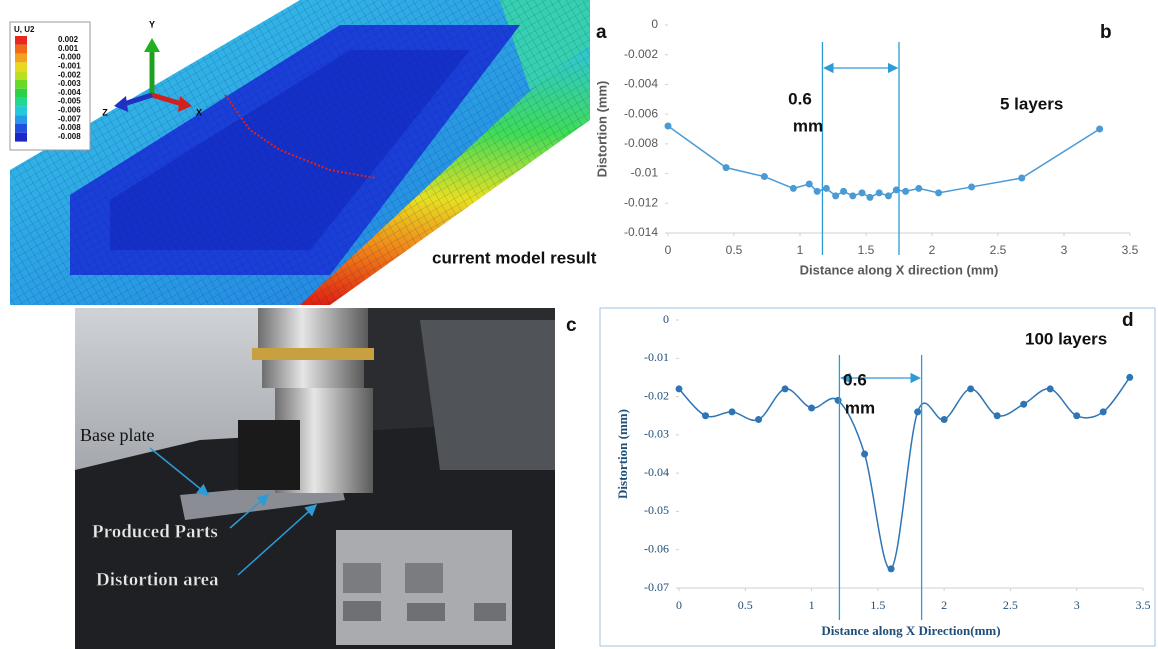  Describe the element at coordinates (69, 118) in the screenshot. I see `legend-label: -0.007` at that location.